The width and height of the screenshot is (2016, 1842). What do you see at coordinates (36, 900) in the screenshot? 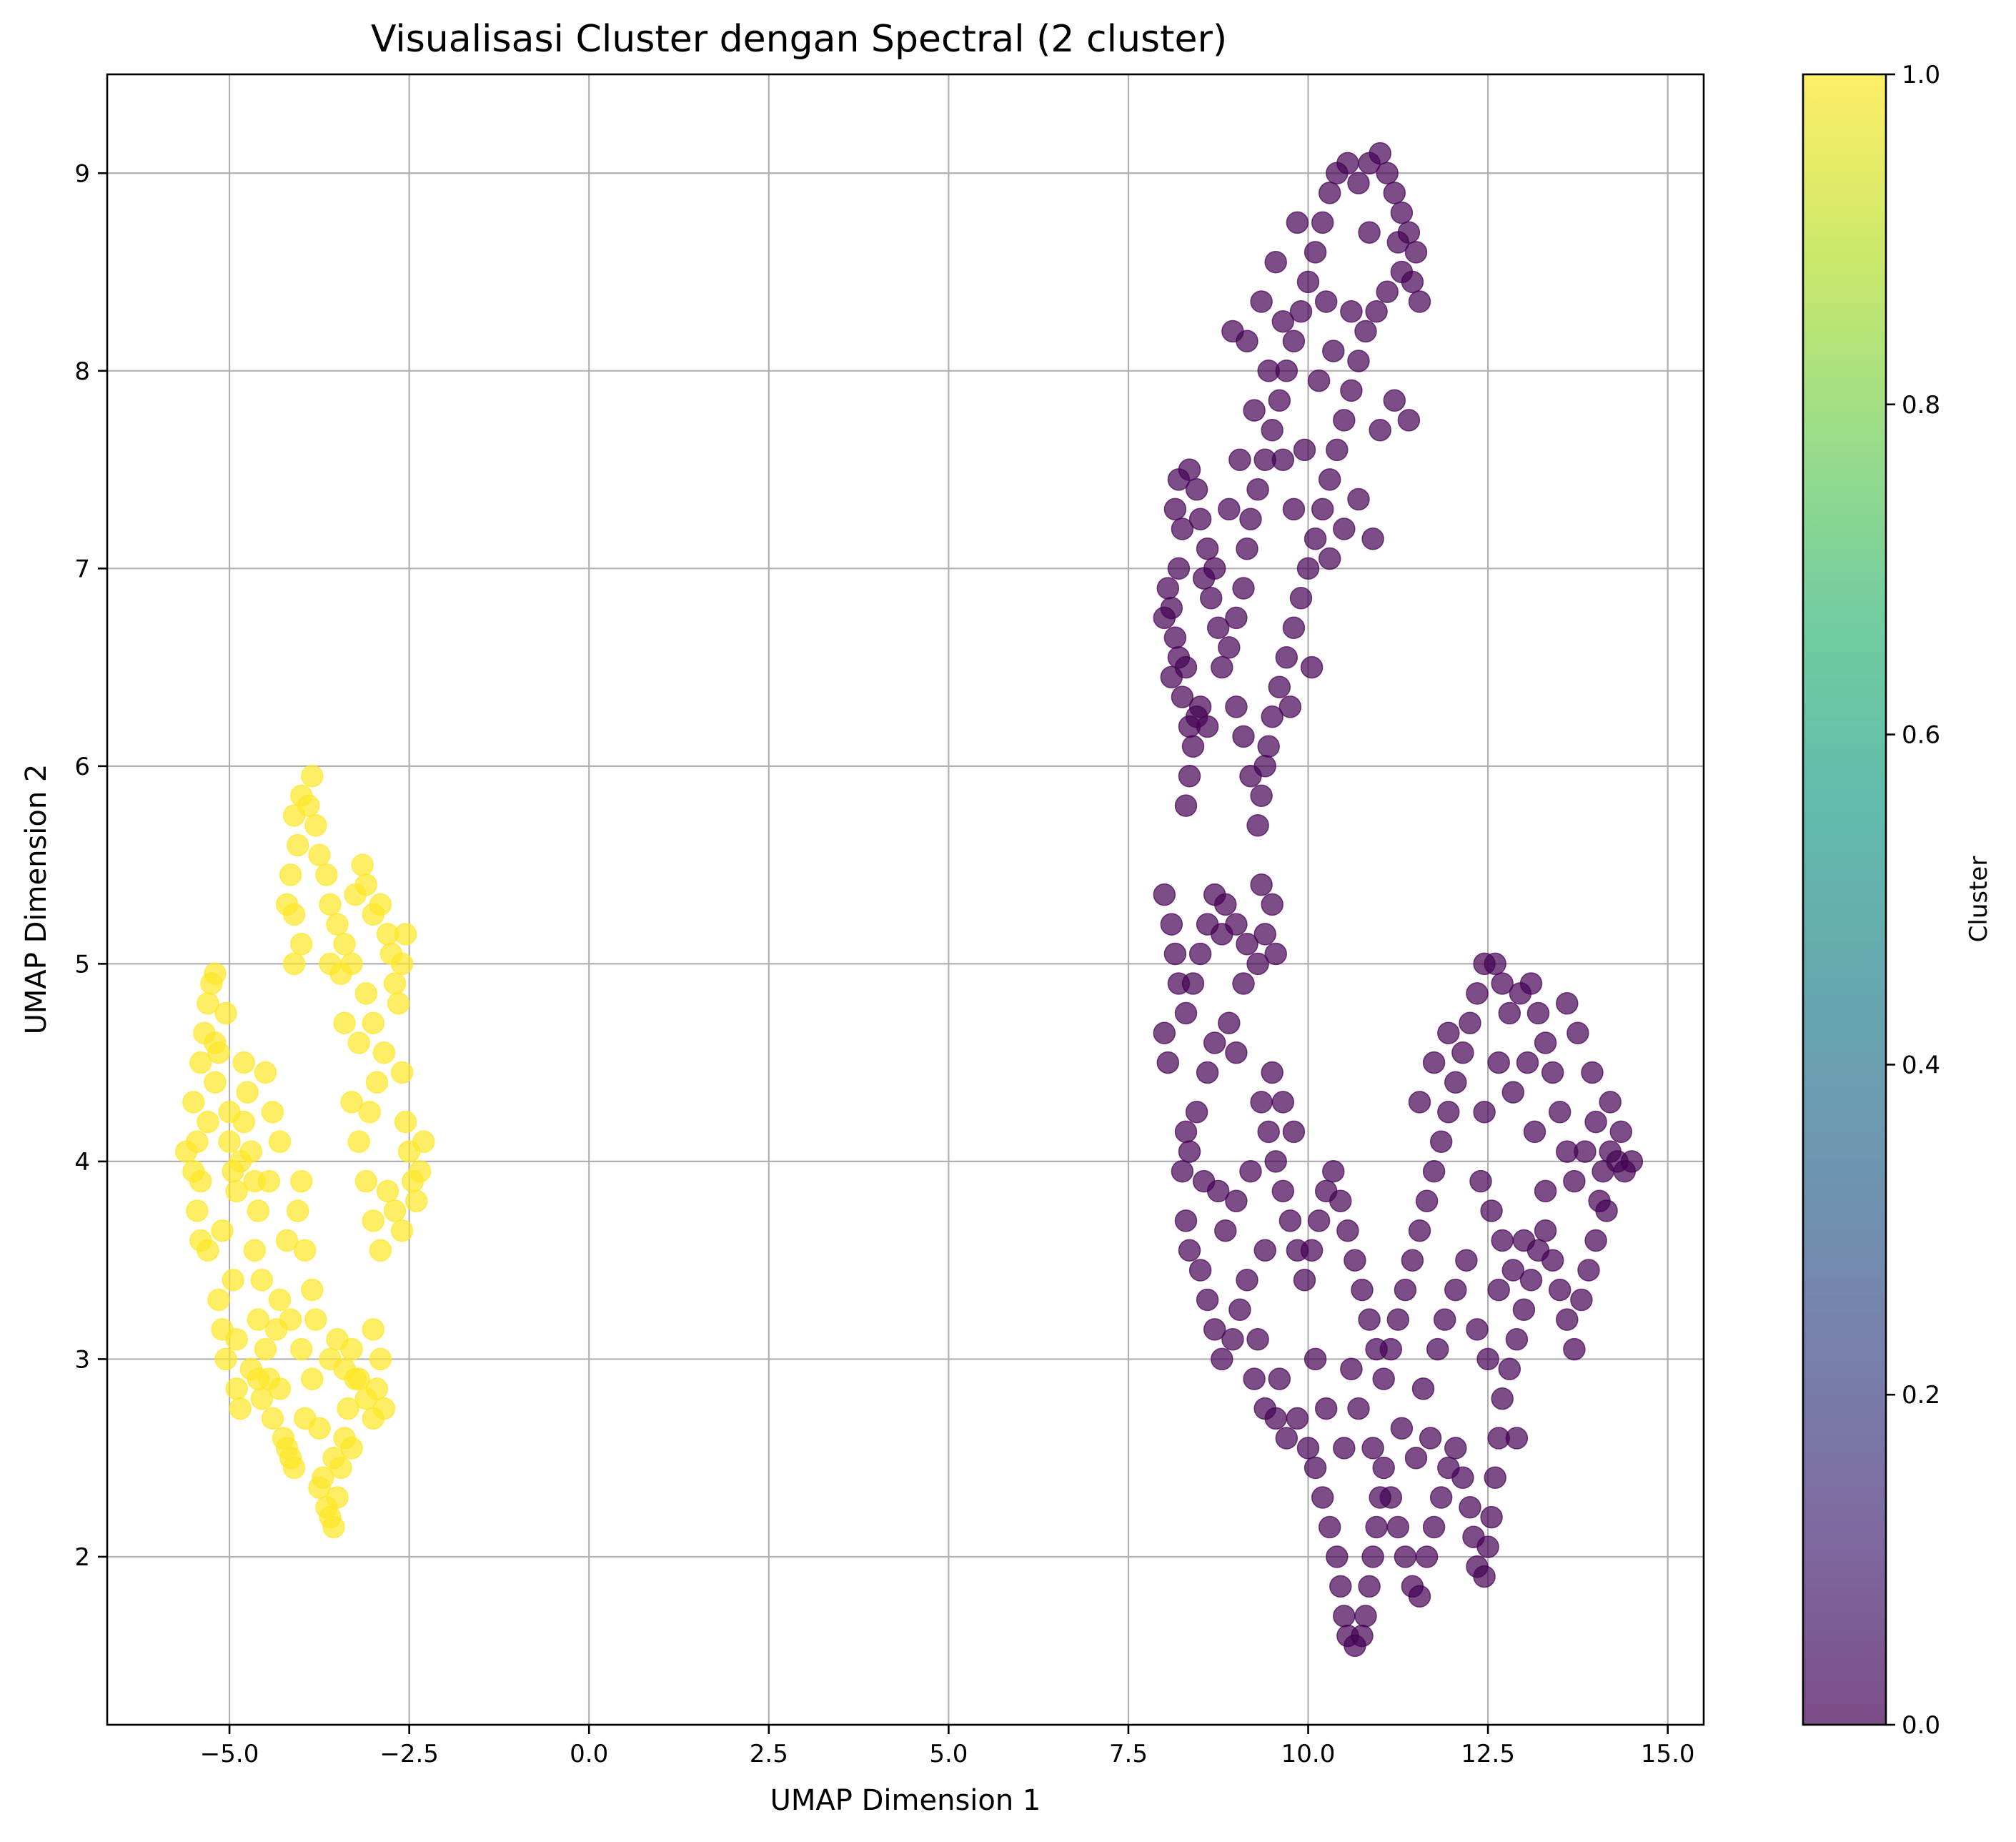
I see `y-axis-label: UMAP Dimension 2` at bounding box center [36, 900].